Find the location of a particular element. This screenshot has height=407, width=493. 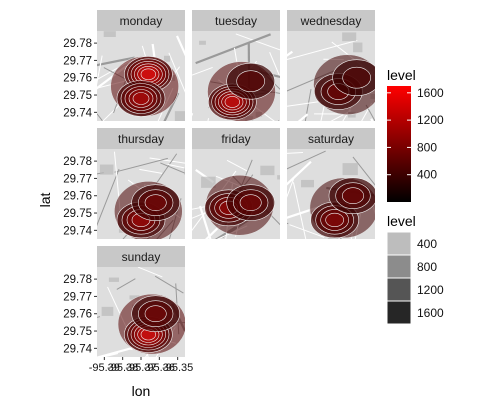

legend-fill-label: 1600 is located at coordinates (430, 93).